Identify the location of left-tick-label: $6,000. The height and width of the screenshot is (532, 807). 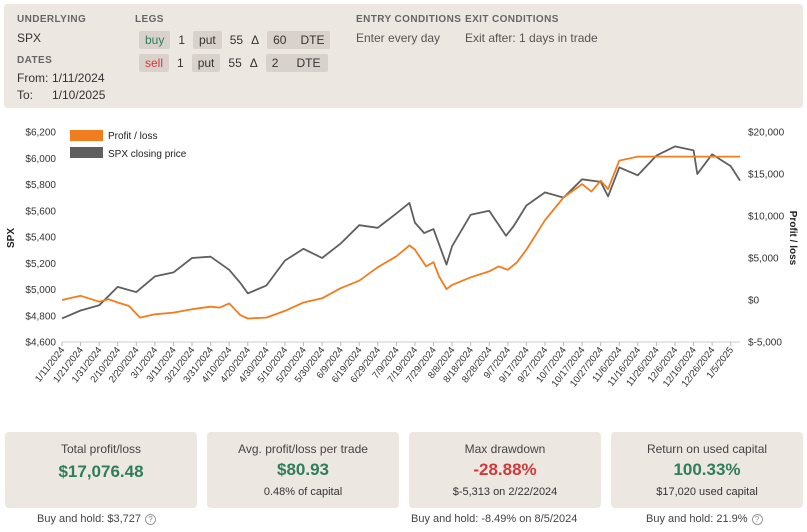
(40, 159).